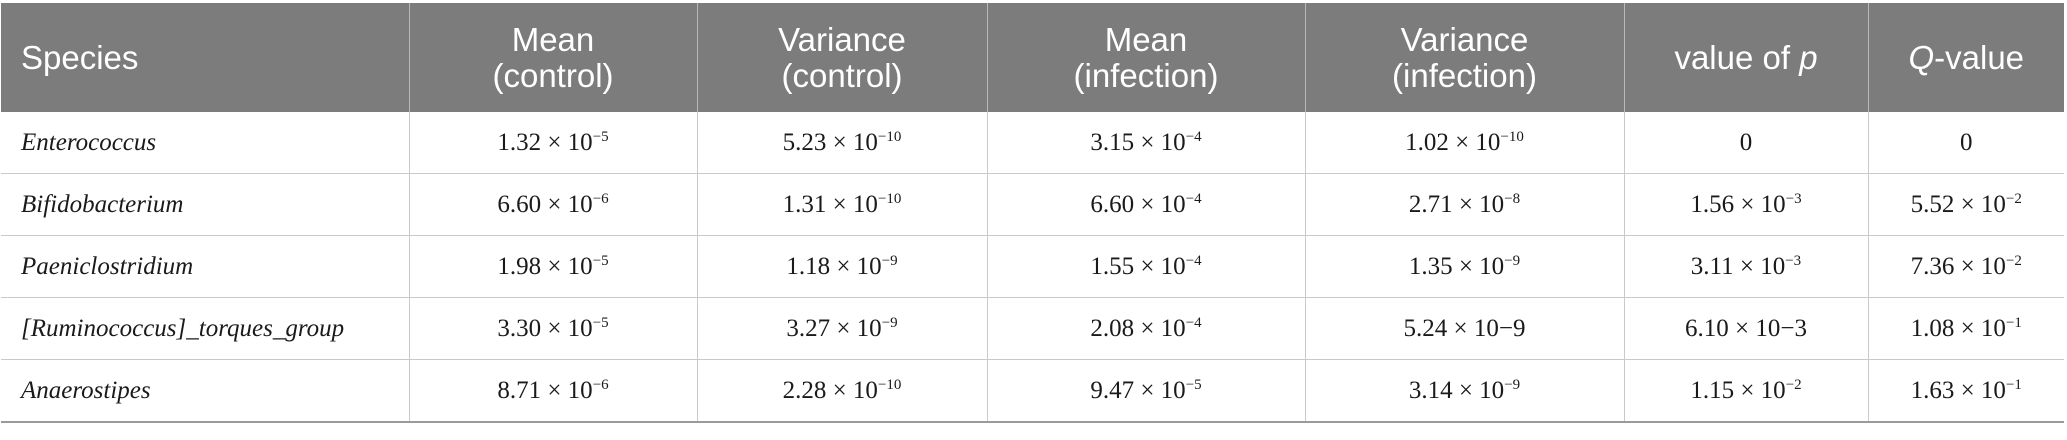 The height and width of the screenshot is (440, 2067). I want to click on cell-mantissa: 1.31 × 10, so click(830, 204).